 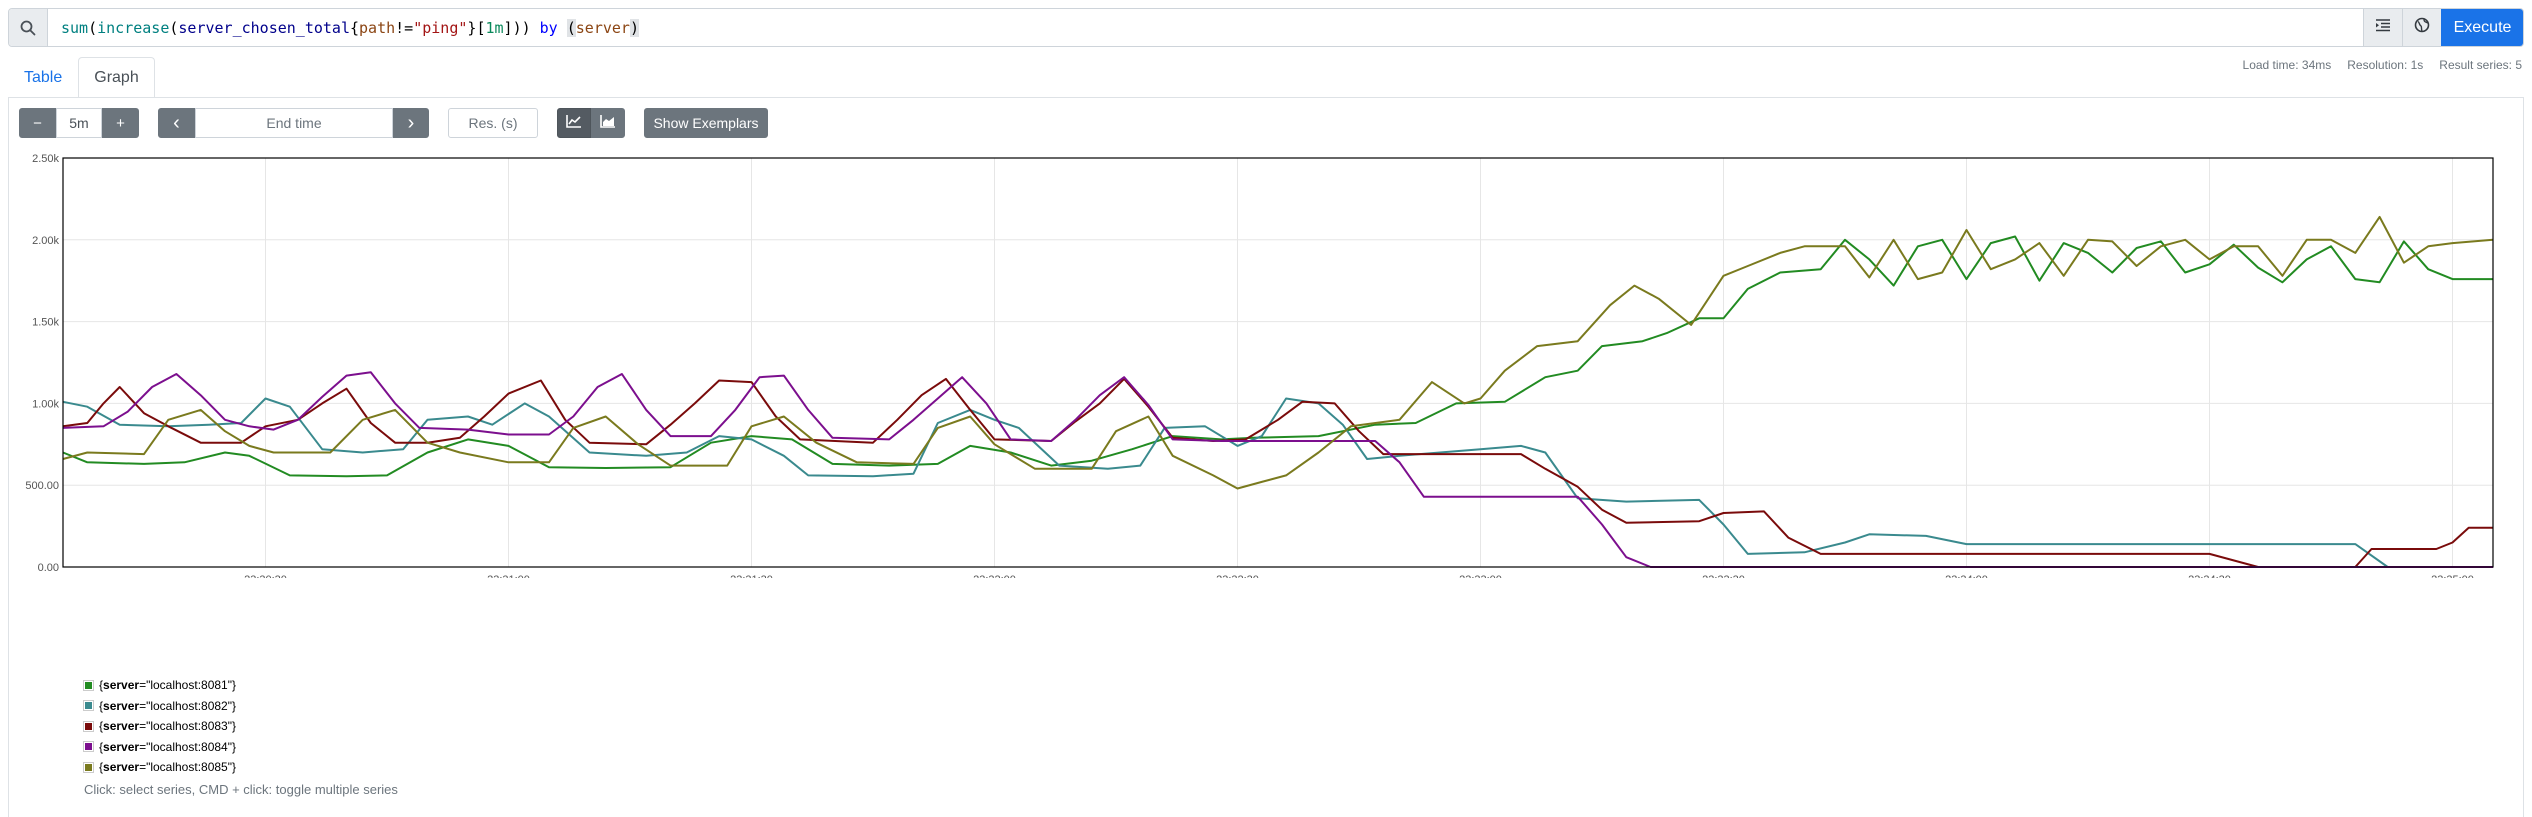 I want to click on legend-item: {server="localhost:8081"}, so click(x=240, y=685).